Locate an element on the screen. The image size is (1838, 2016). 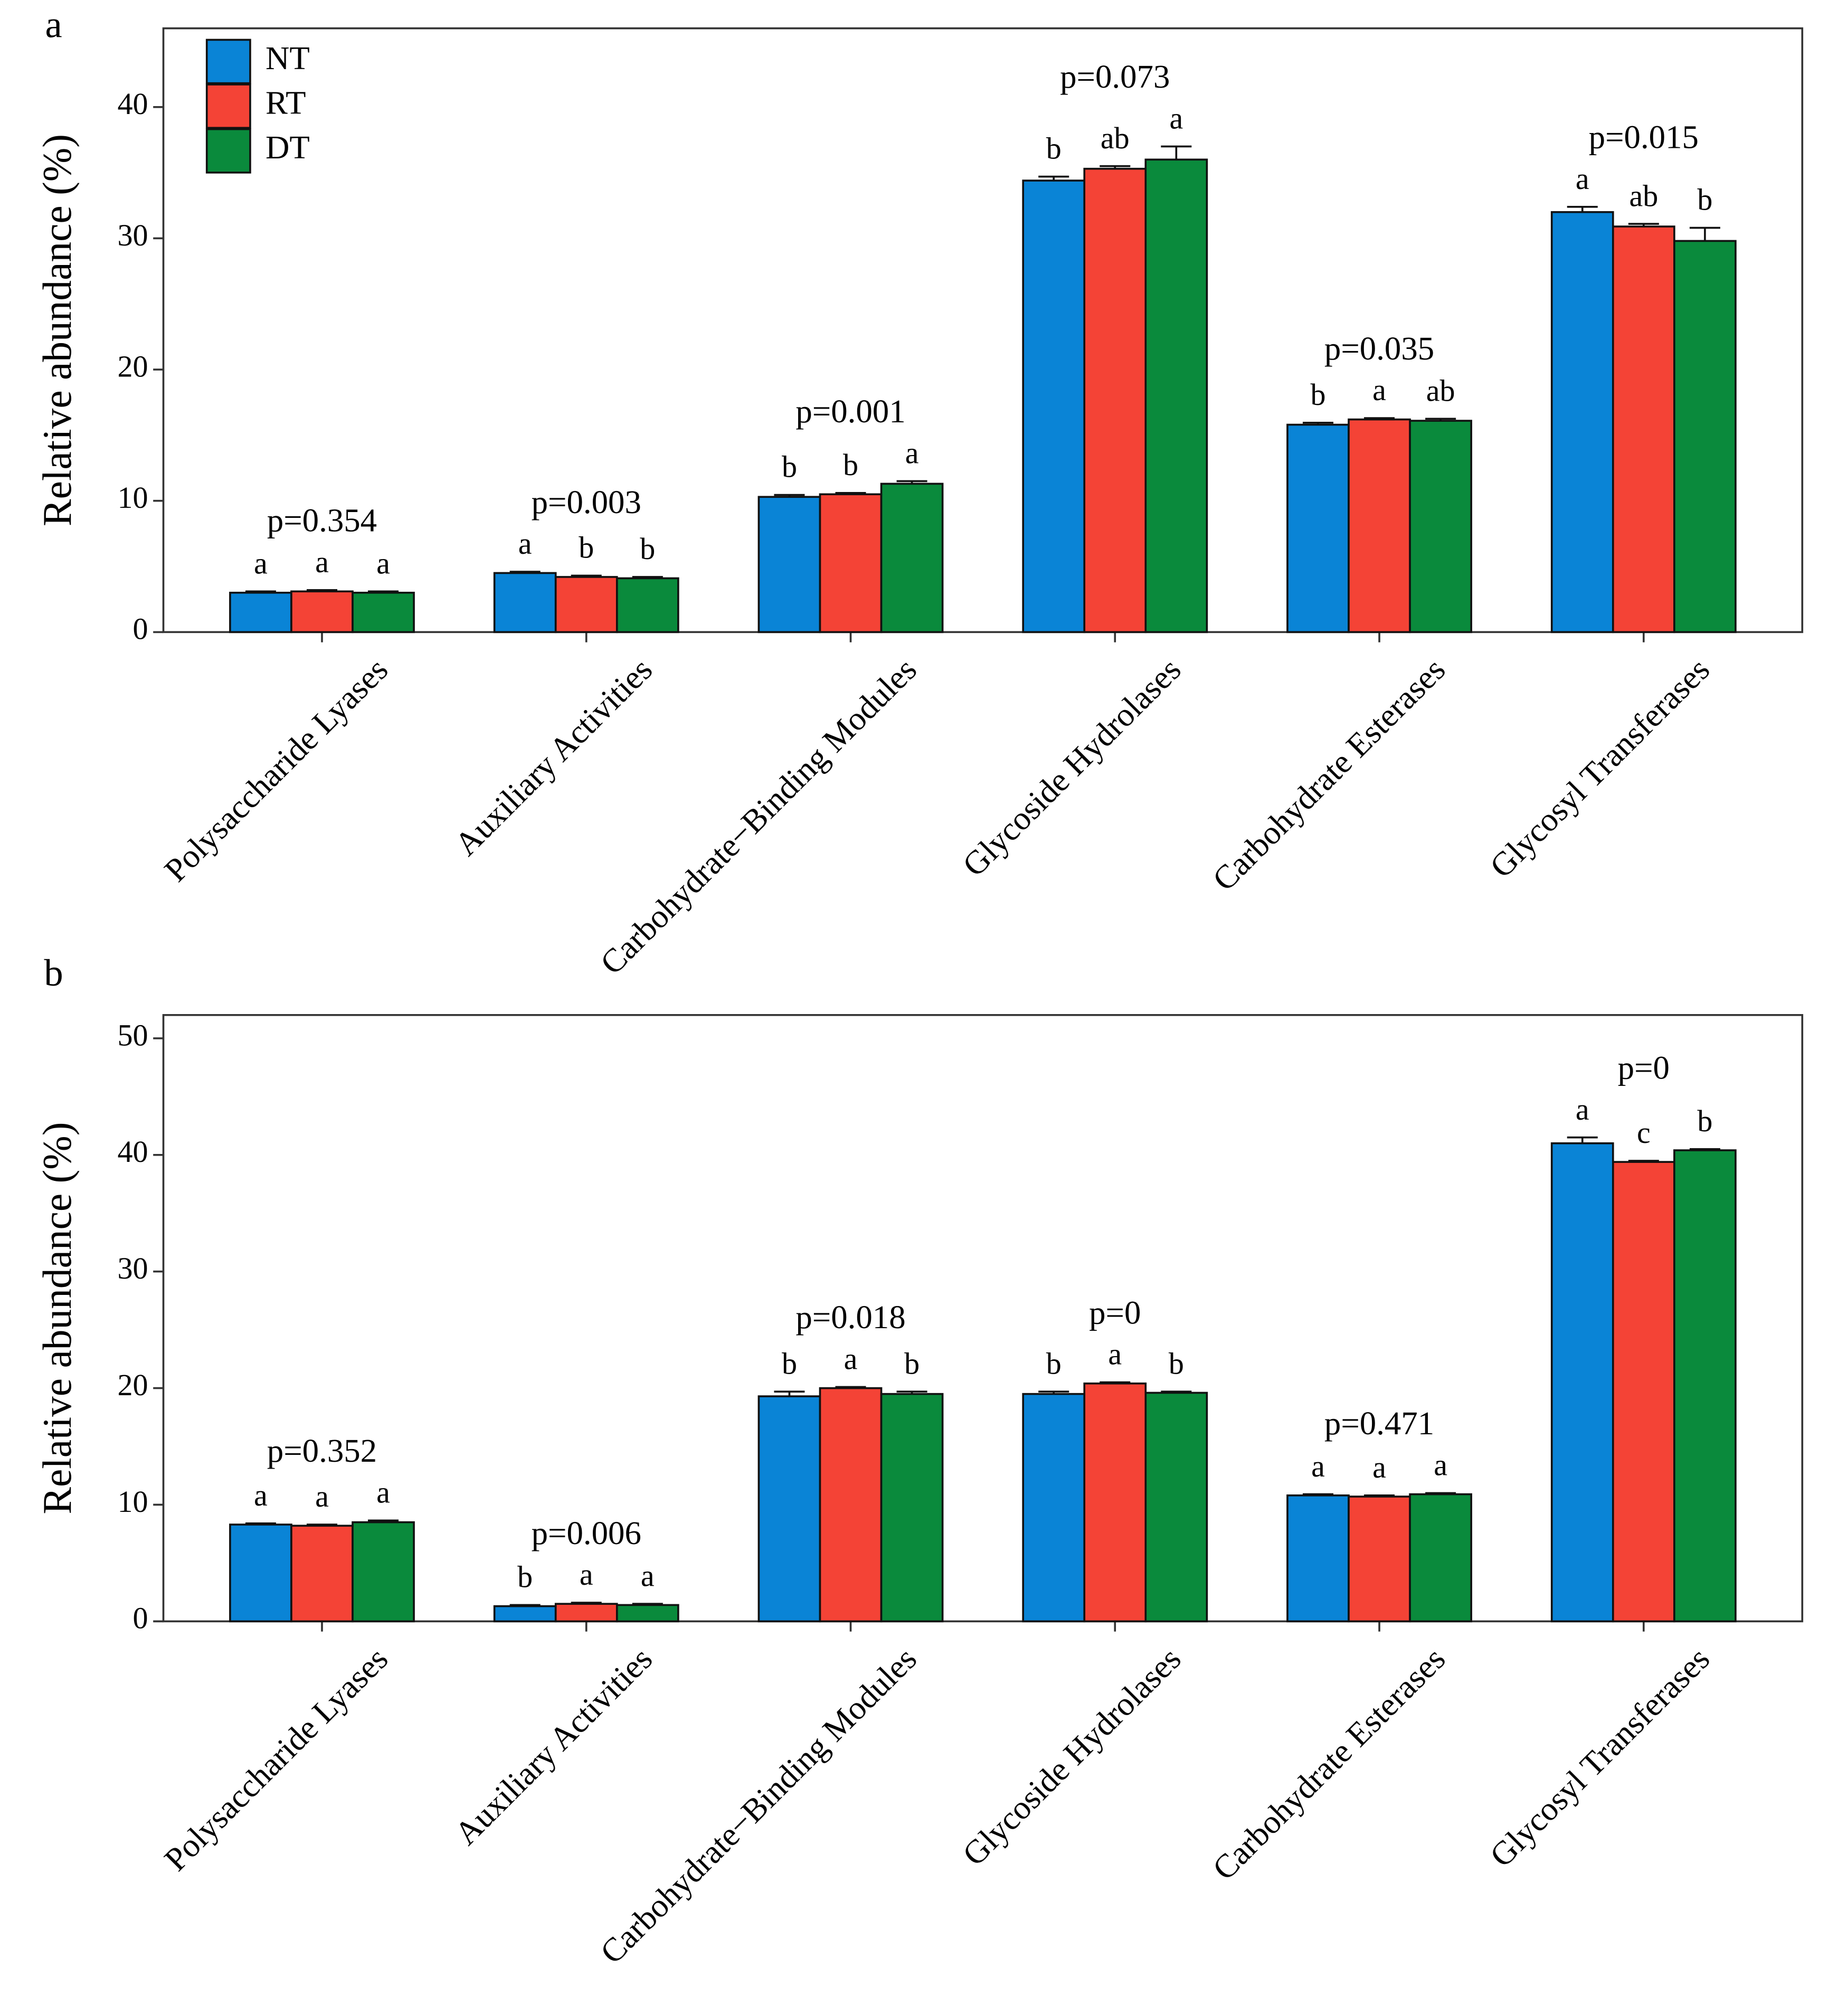
p-value: p=0 is located at coordinates (1644, 1067).